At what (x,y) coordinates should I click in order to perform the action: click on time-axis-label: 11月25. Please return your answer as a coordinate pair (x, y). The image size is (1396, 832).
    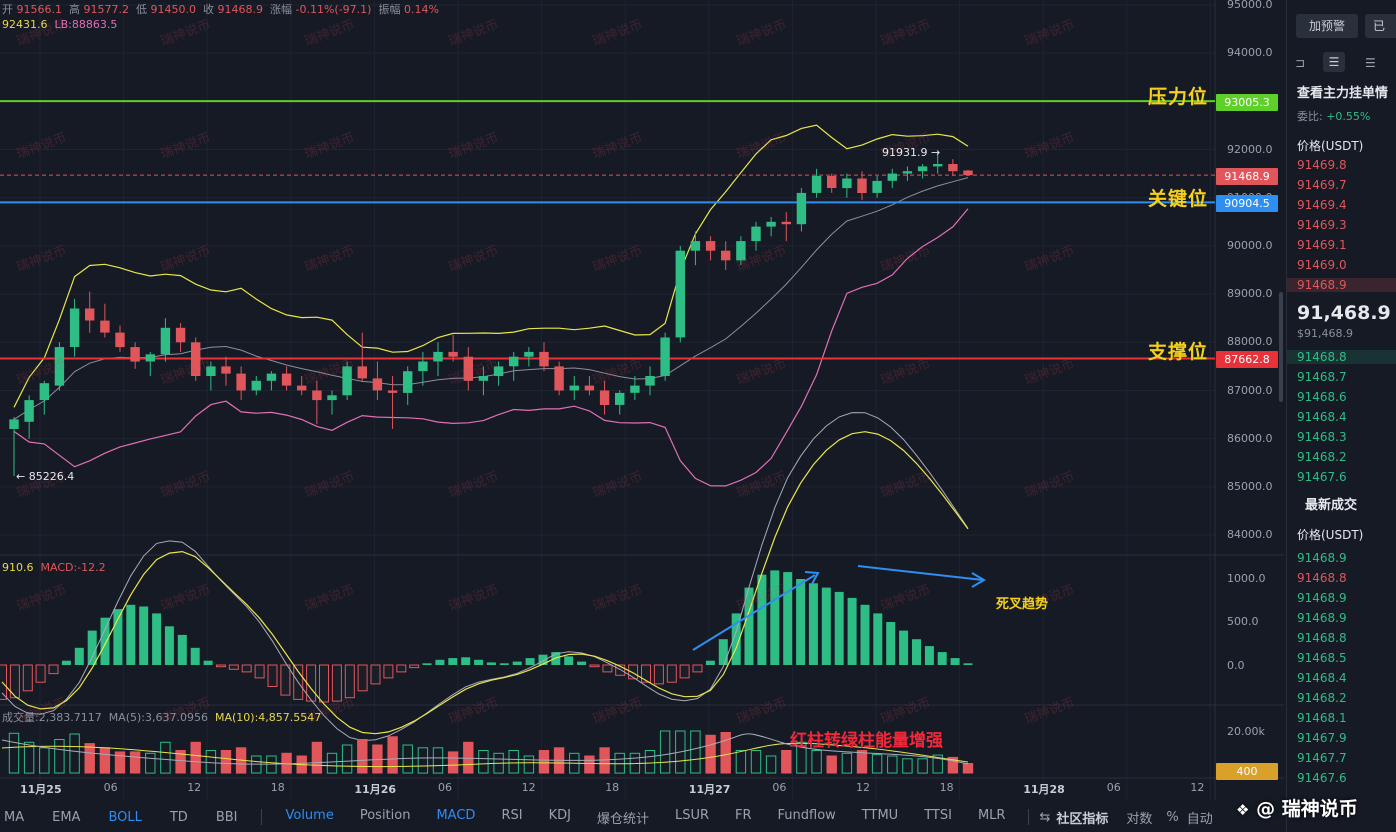
    Looking at the image, I should click on (41, 789).